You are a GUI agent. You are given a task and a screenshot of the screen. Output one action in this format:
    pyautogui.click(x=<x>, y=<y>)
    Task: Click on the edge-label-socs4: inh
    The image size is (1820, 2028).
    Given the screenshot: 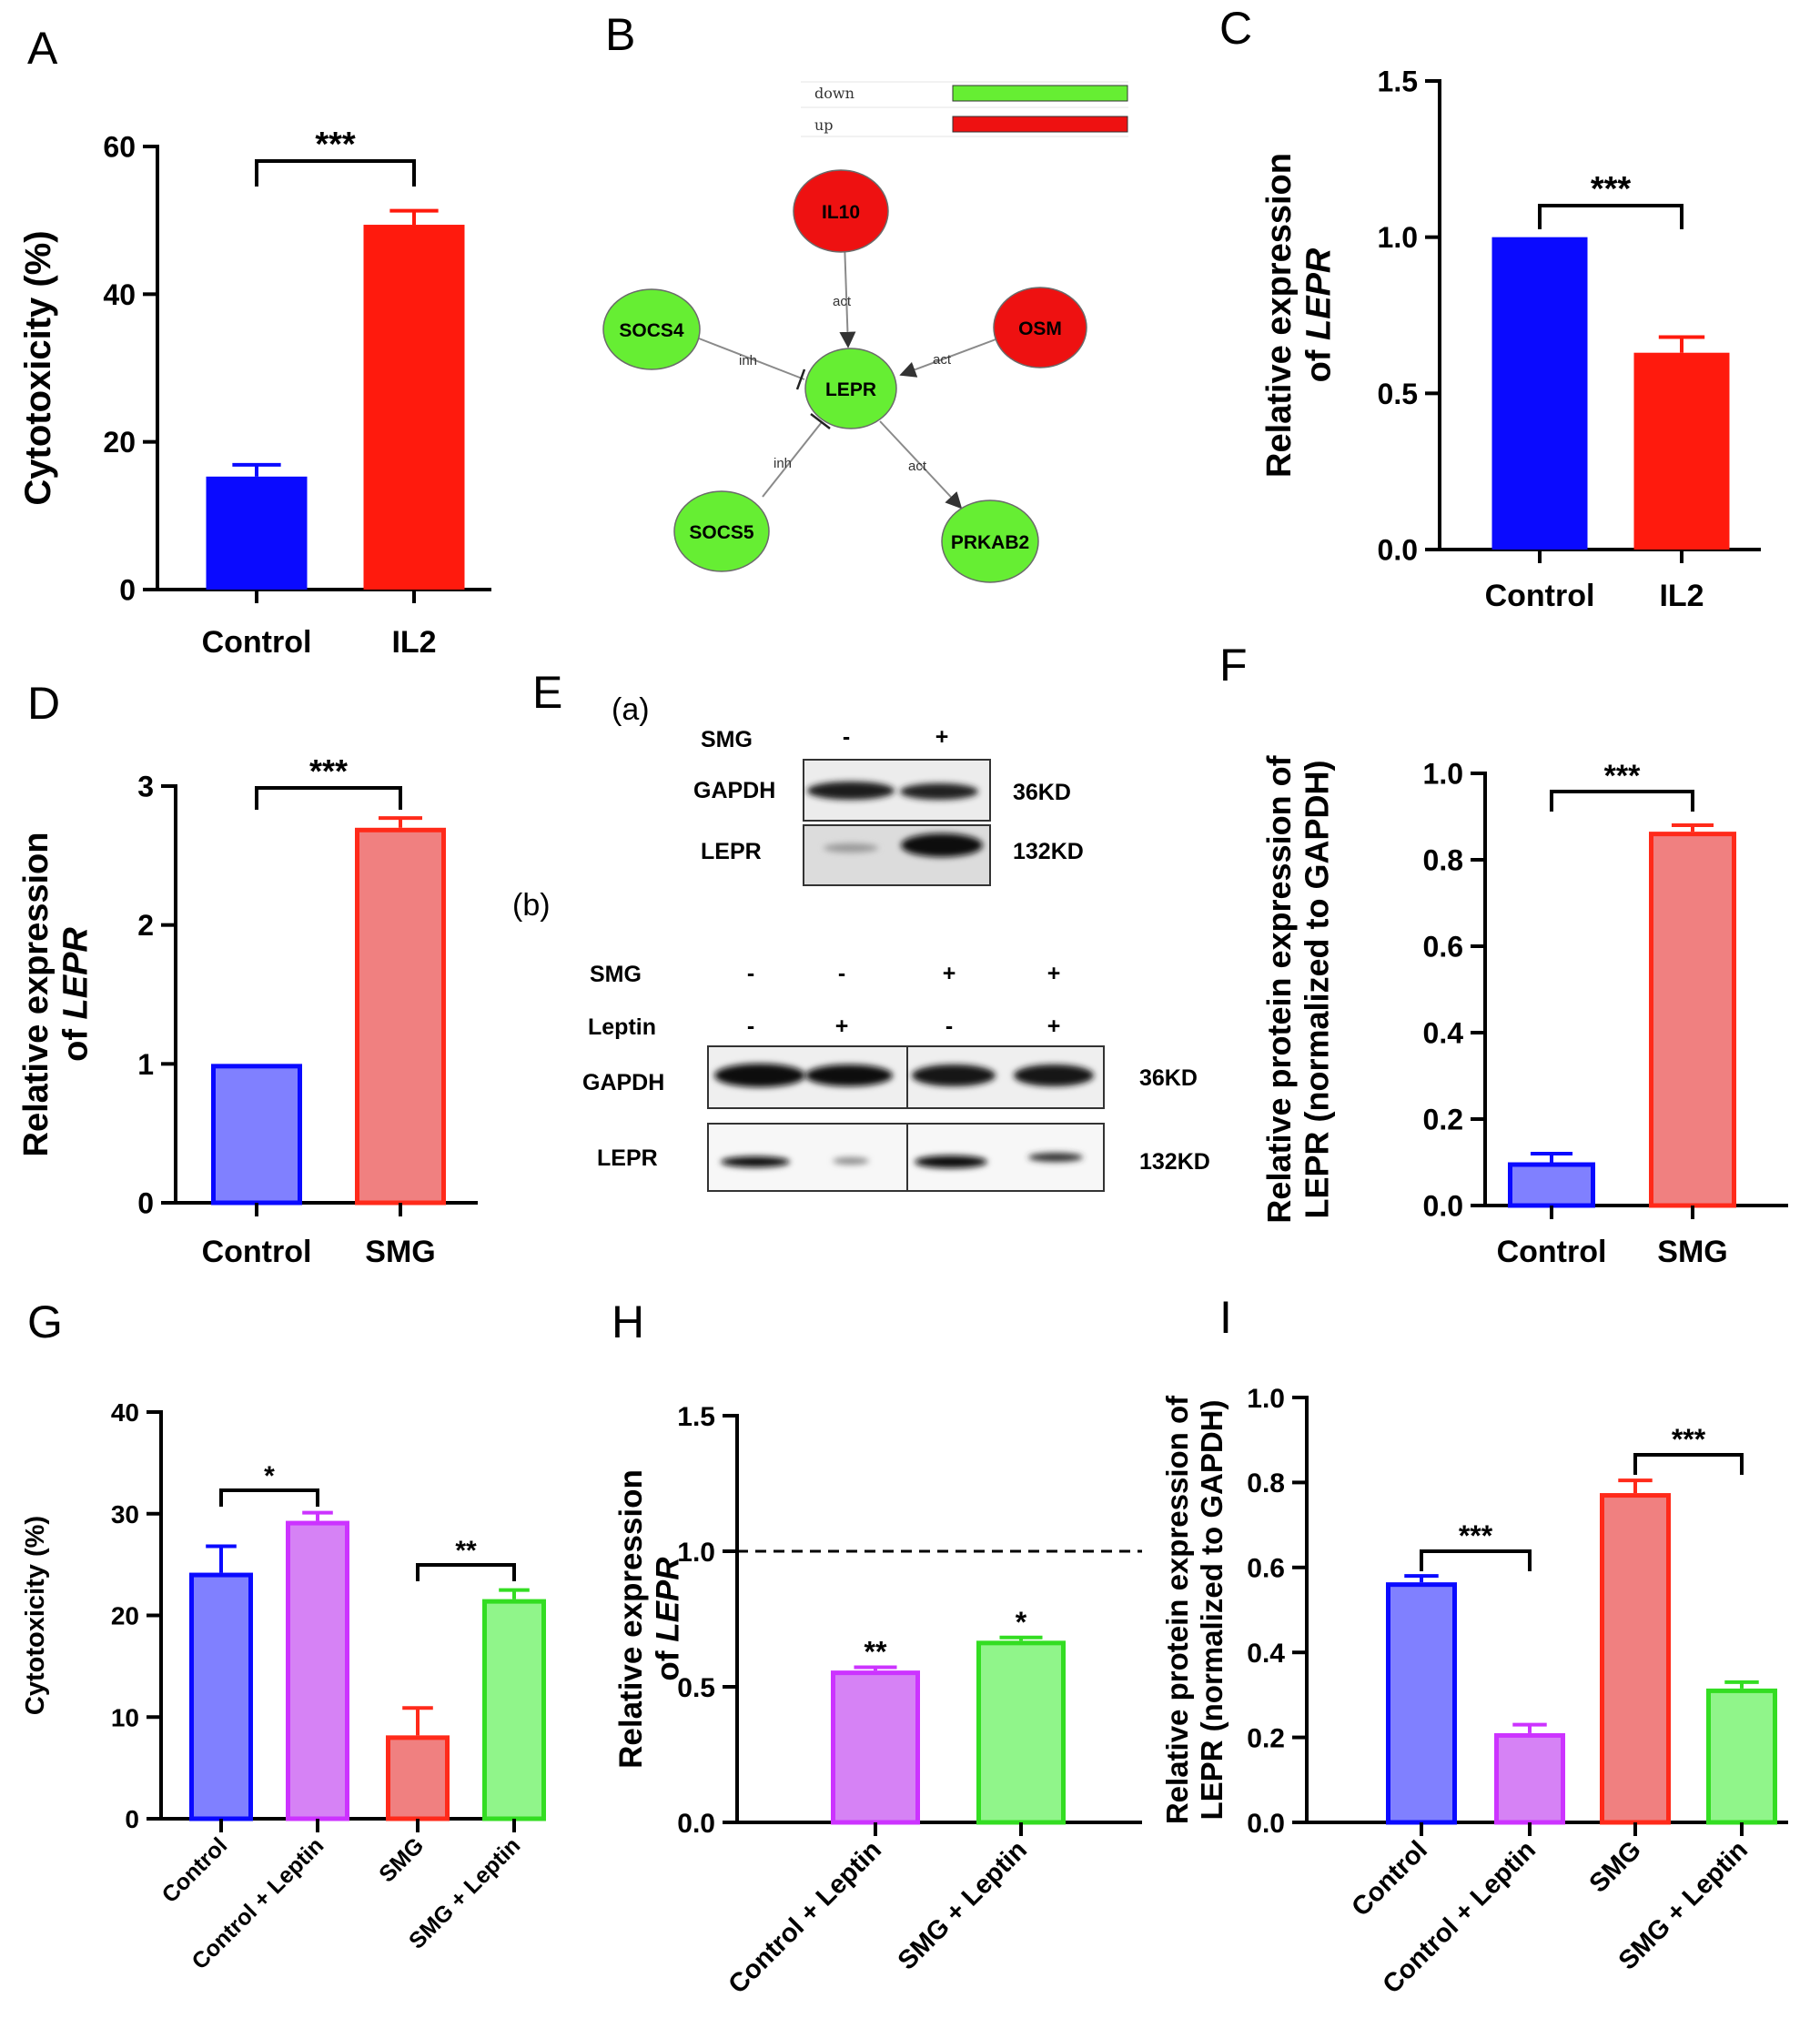 What is the action you would take?
    pyautogui.click(x=748, y=361)
    